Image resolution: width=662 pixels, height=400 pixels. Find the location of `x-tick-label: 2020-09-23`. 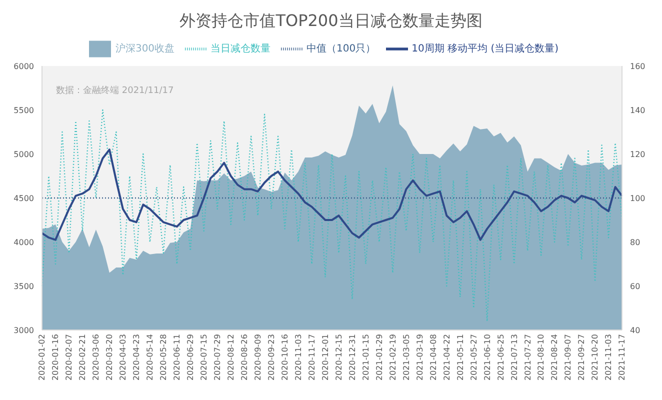

x-tick-label: 2020-09-23 is located at coordinates (271, 357).